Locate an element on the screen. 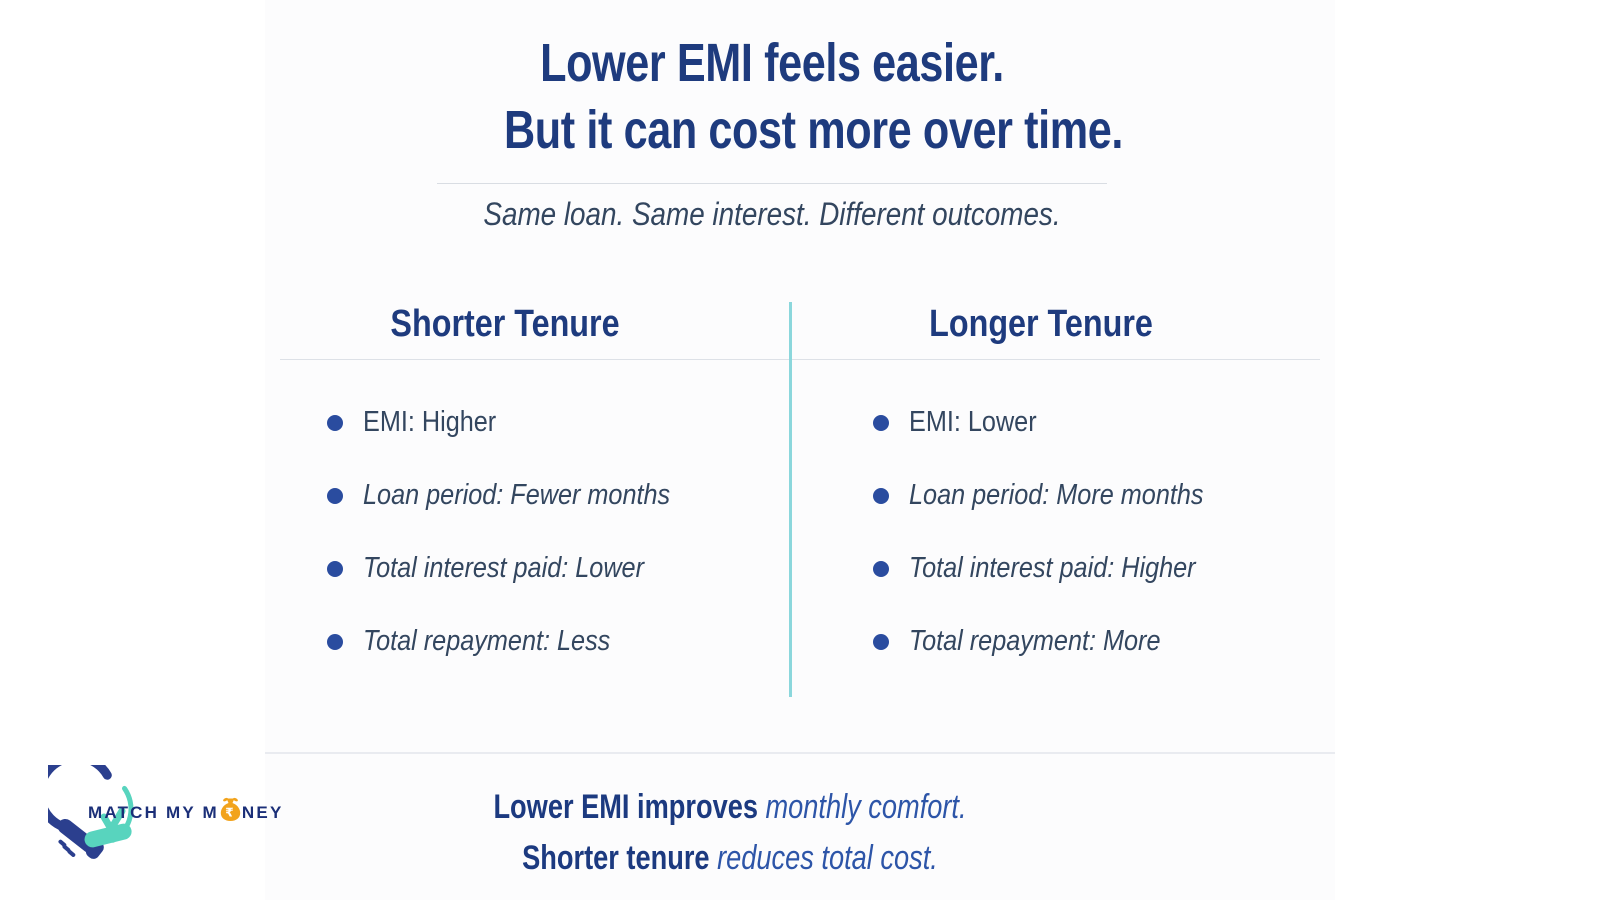 The width and height of the screenshot is (1600, 900). list-item: Loan period: Fewer months is located at coordinates (521, 495).